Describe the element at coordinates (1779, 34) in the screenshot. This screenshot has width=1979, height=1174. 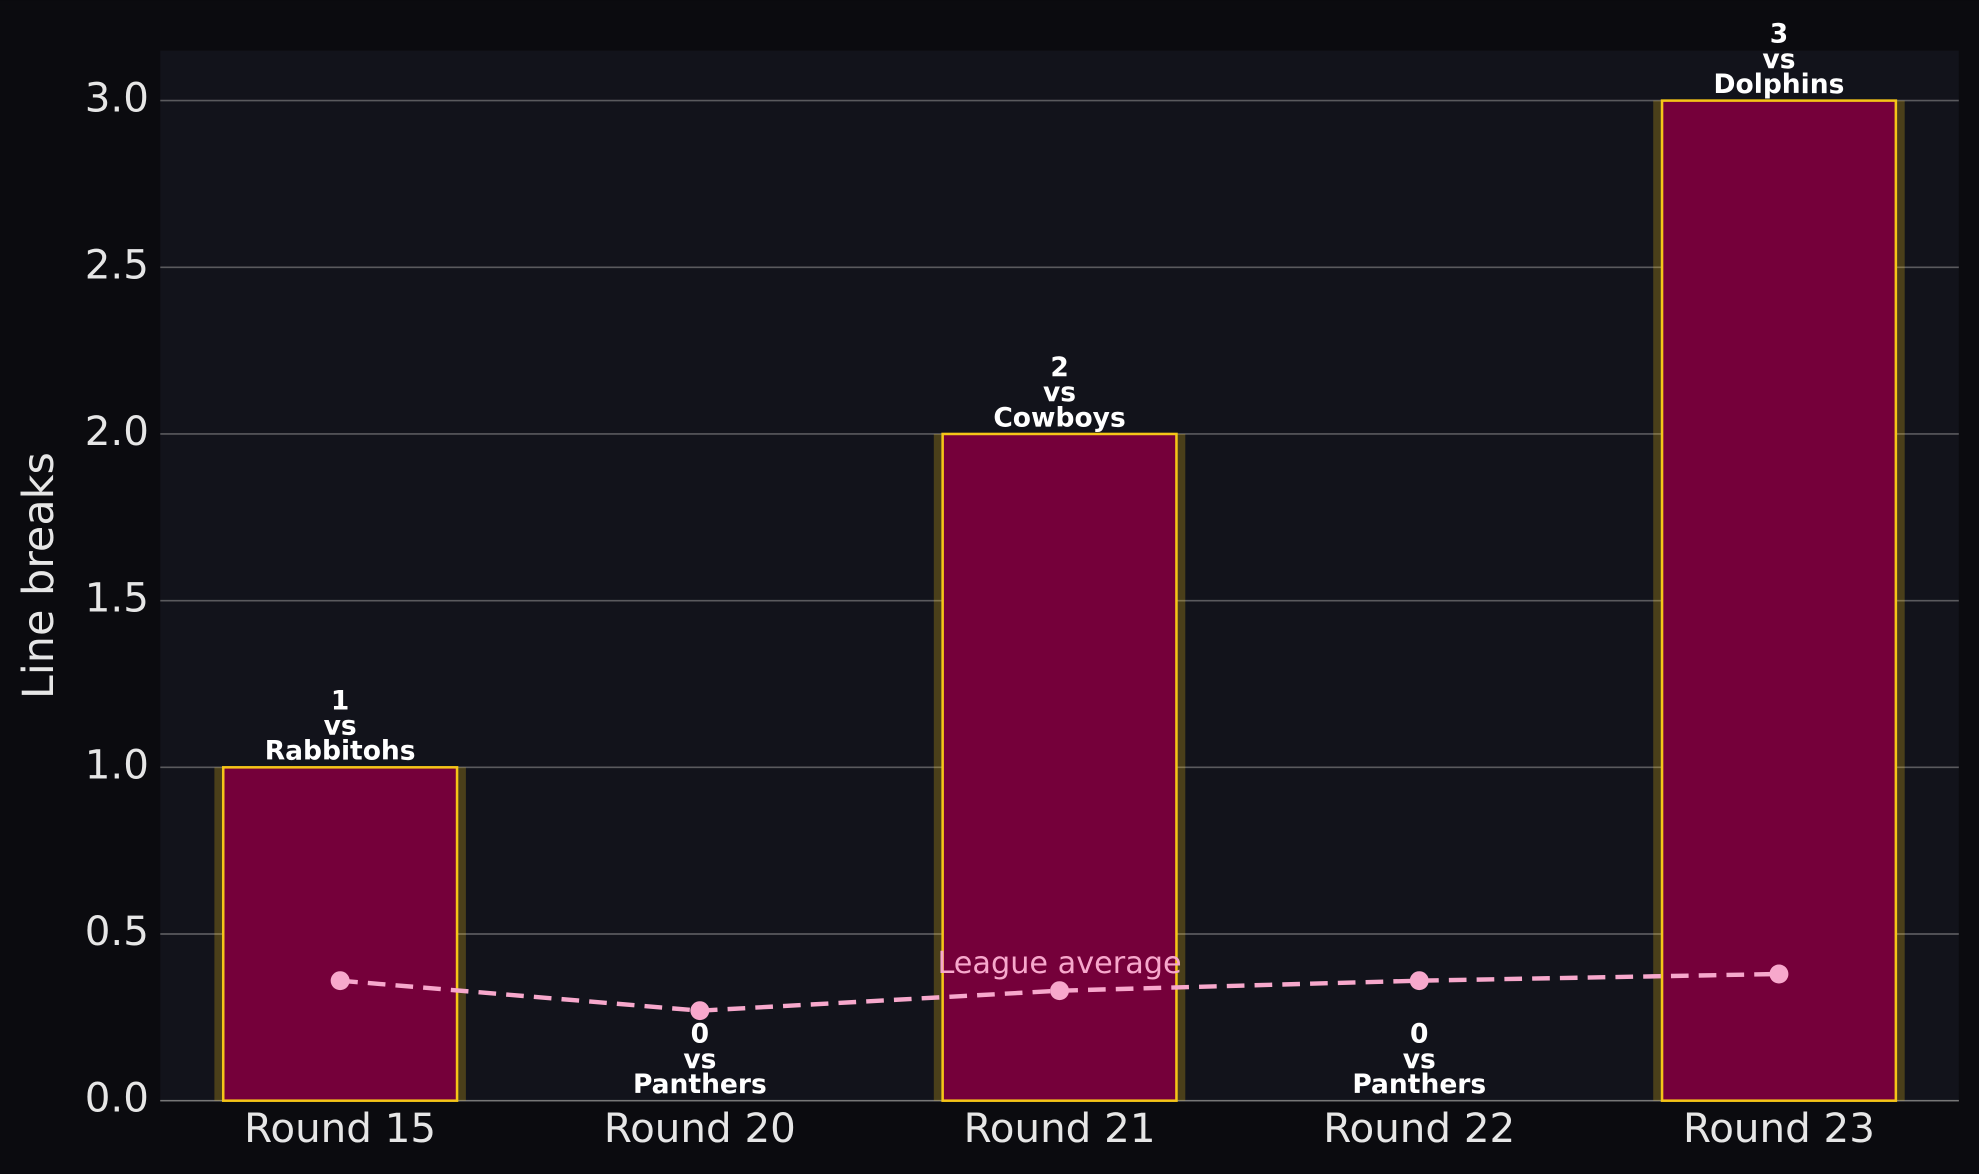
I see `data-label-value: 3` at that location.